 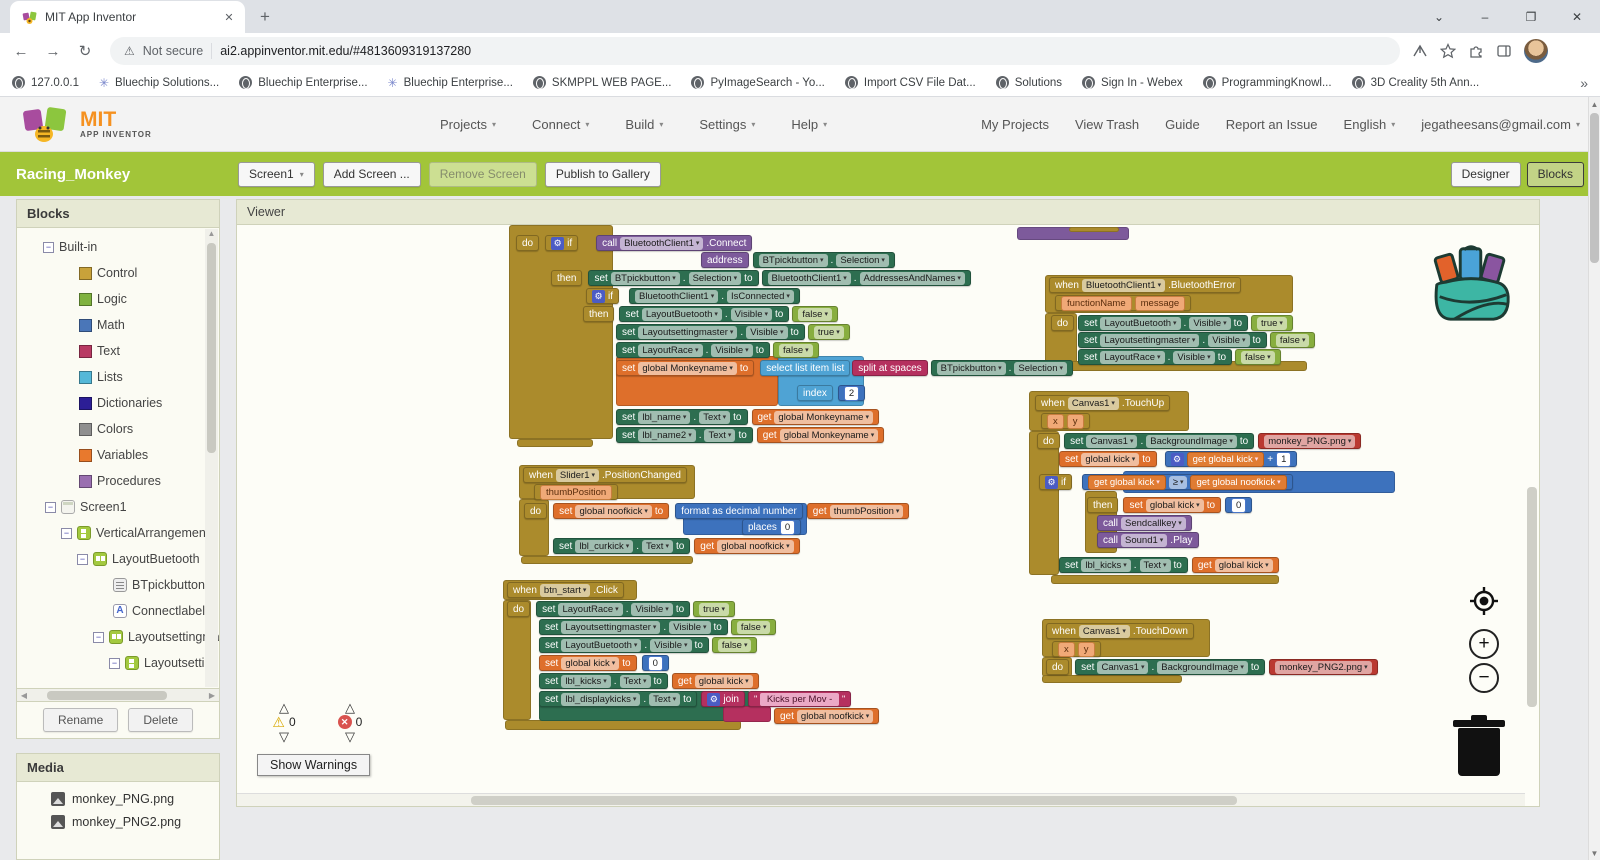 What do you see at coordinates (1485, 174) in the screenshot?
I see `designer-button: Designer` at bounding box center [1485, 174].